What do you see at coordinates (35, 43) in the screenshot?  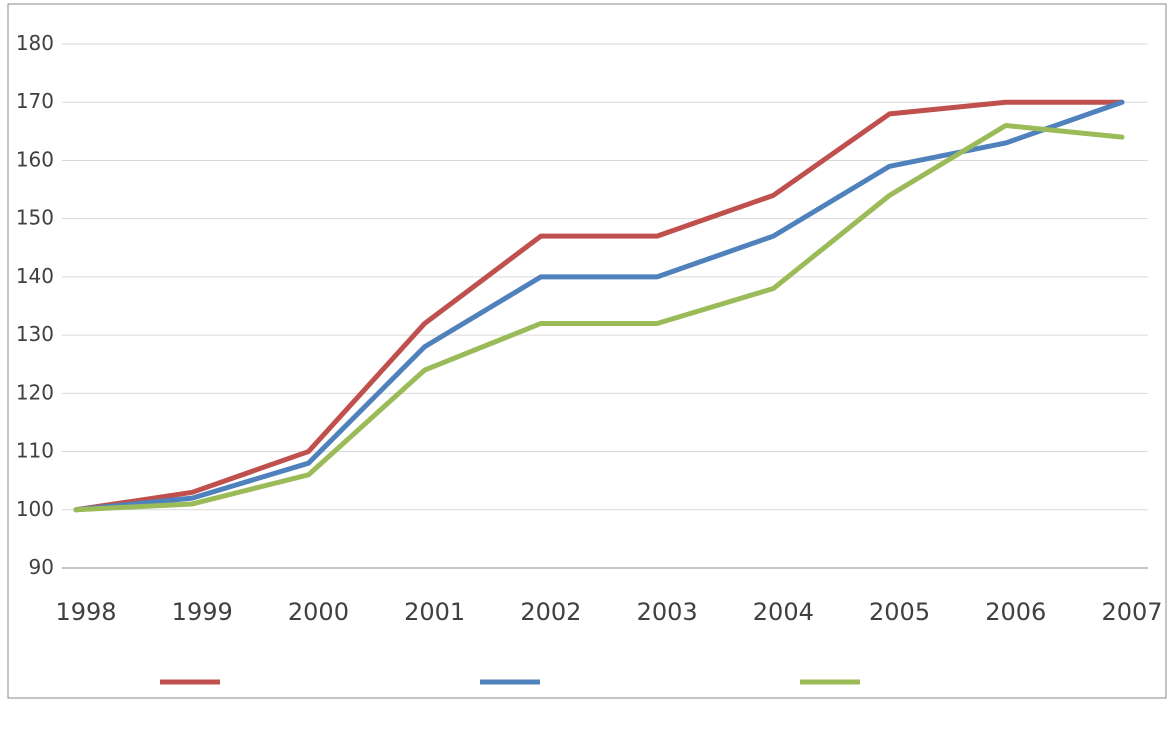 I see `y-tick-label: 180` at bounding box center [35, 43].